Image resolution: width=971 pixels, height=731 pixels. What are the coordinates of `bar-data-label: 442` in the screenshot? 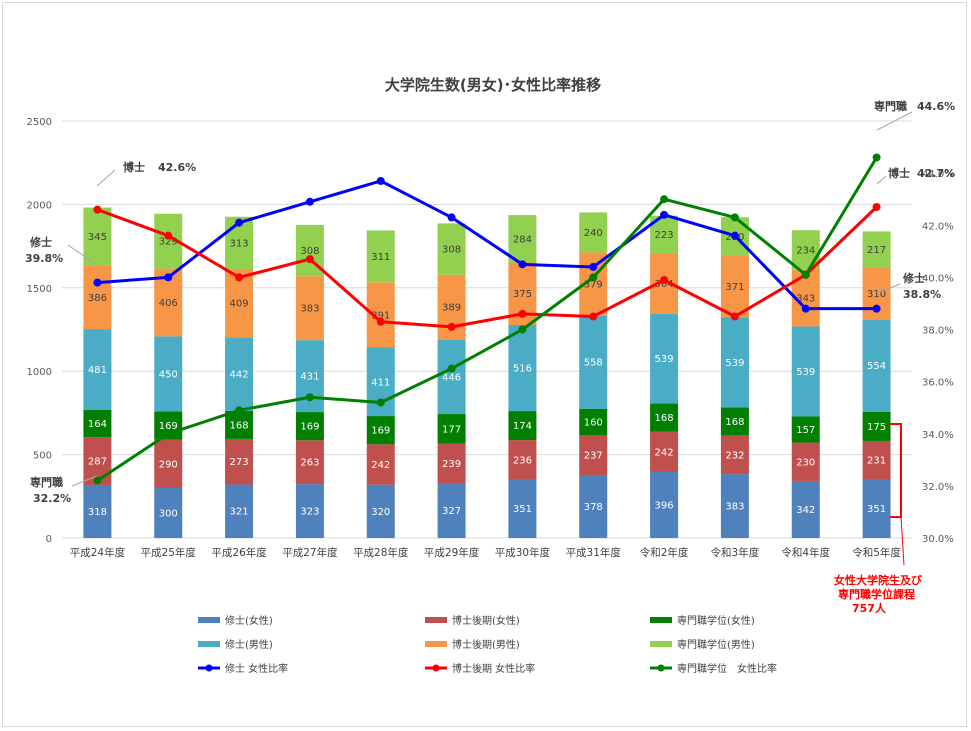 It's located at (239, 375).